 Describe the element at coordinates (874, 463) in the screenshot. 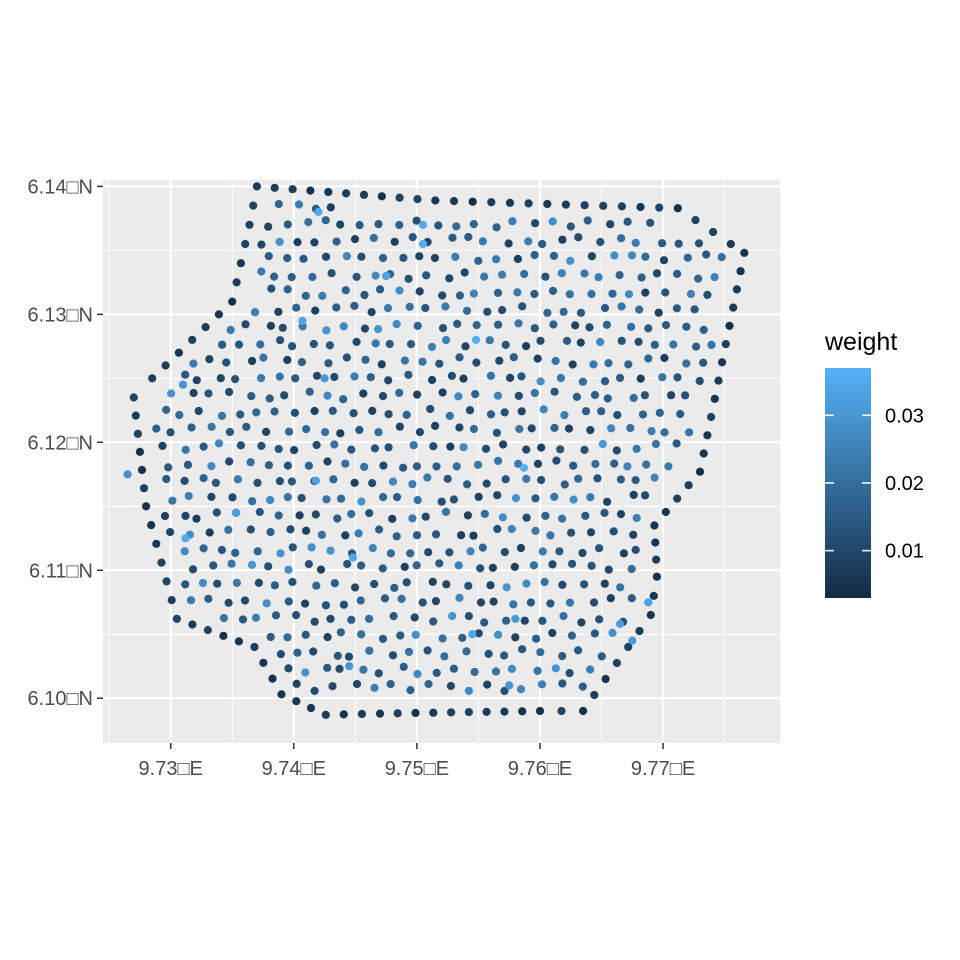

I see `legend: weight 0.01 0.02 0.03` at that location.